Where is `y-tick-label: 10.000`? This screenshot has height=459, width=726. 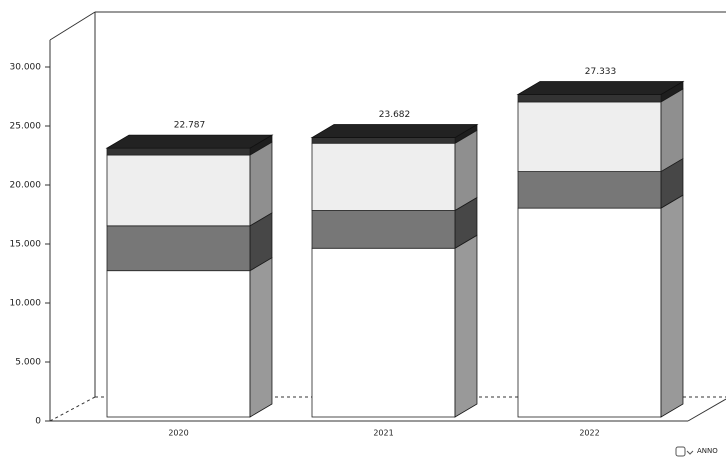
y-tick-label: 10.000 is located at coordinates (26, 304).